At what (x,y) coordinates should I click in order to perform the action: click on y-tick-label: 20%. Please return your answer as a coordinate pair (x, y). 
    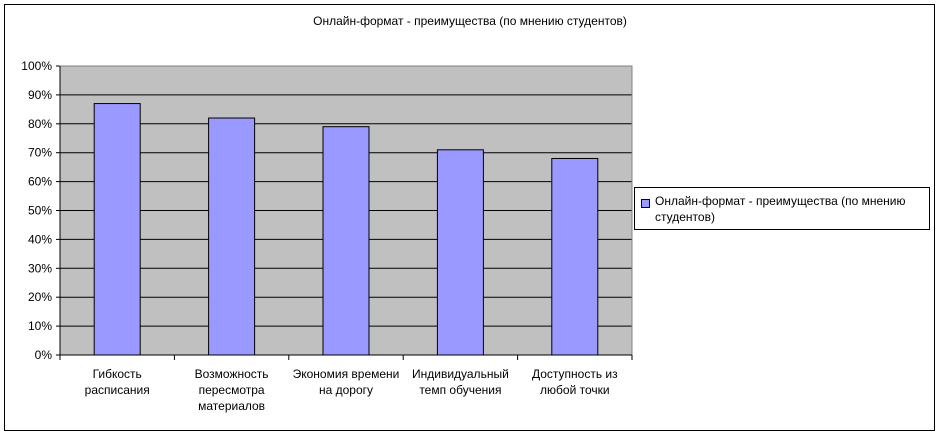
    Looking at the image, I should click on (40, 297).